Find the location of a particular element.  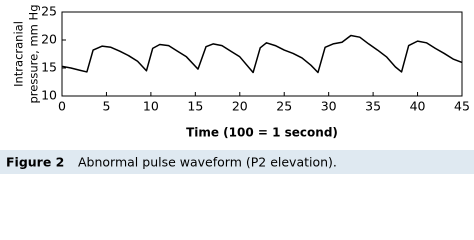

x-tick-label: 25 is located at coordinates (284, 106).